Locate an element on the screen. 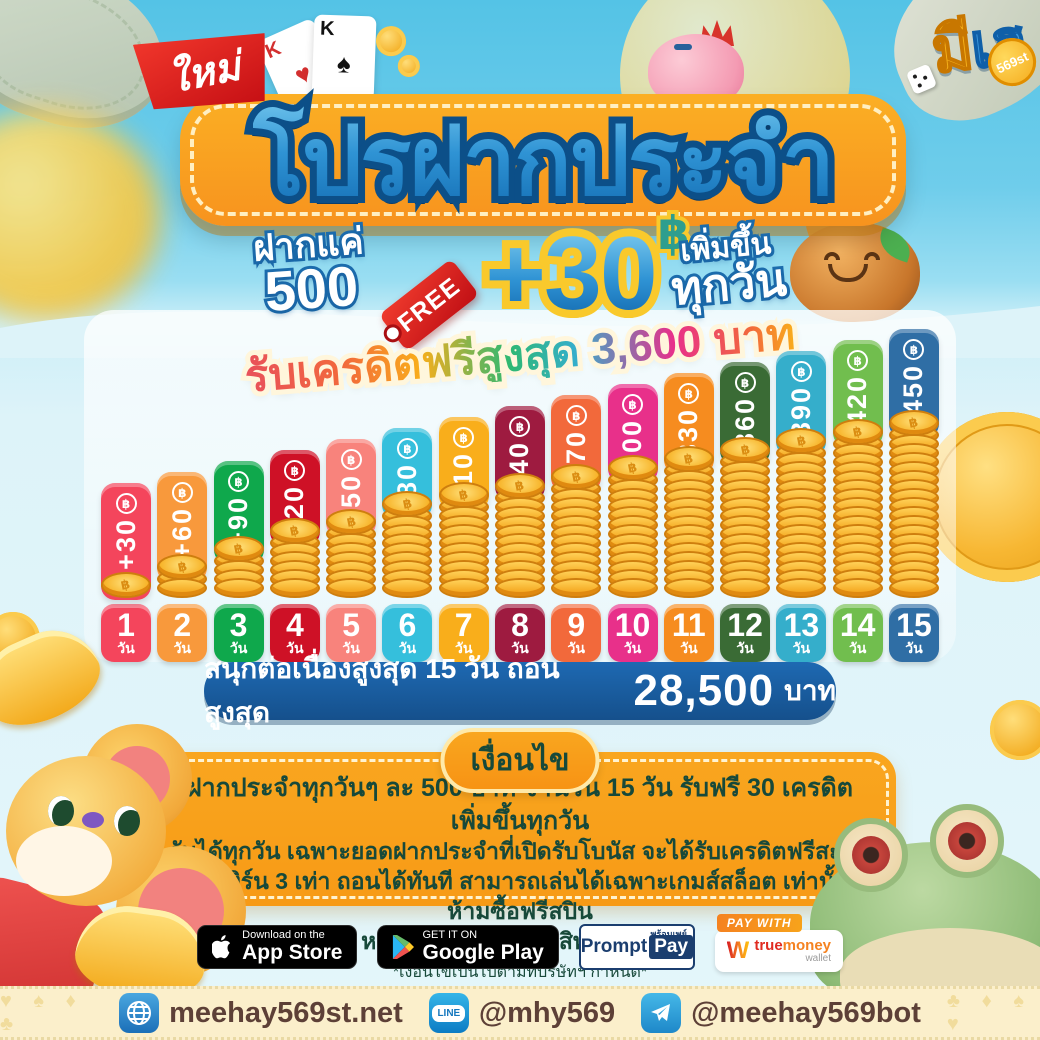 This screenshot has height=1040, width=1040. line-icon: LINE is located at coordinates (448, 1013).